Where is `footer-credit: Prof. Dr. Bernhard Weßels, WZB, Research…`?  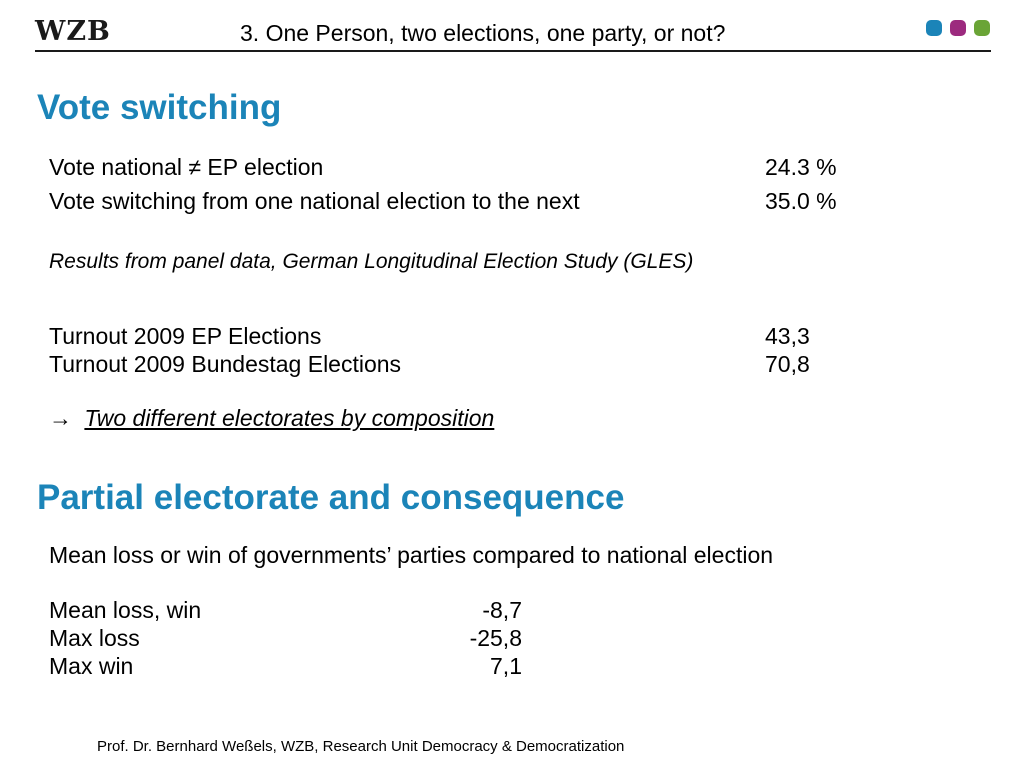 footer-credit: Prof. Dr. Bernhard Weßels, WZB, Research… is located at coordinates (361, 746).